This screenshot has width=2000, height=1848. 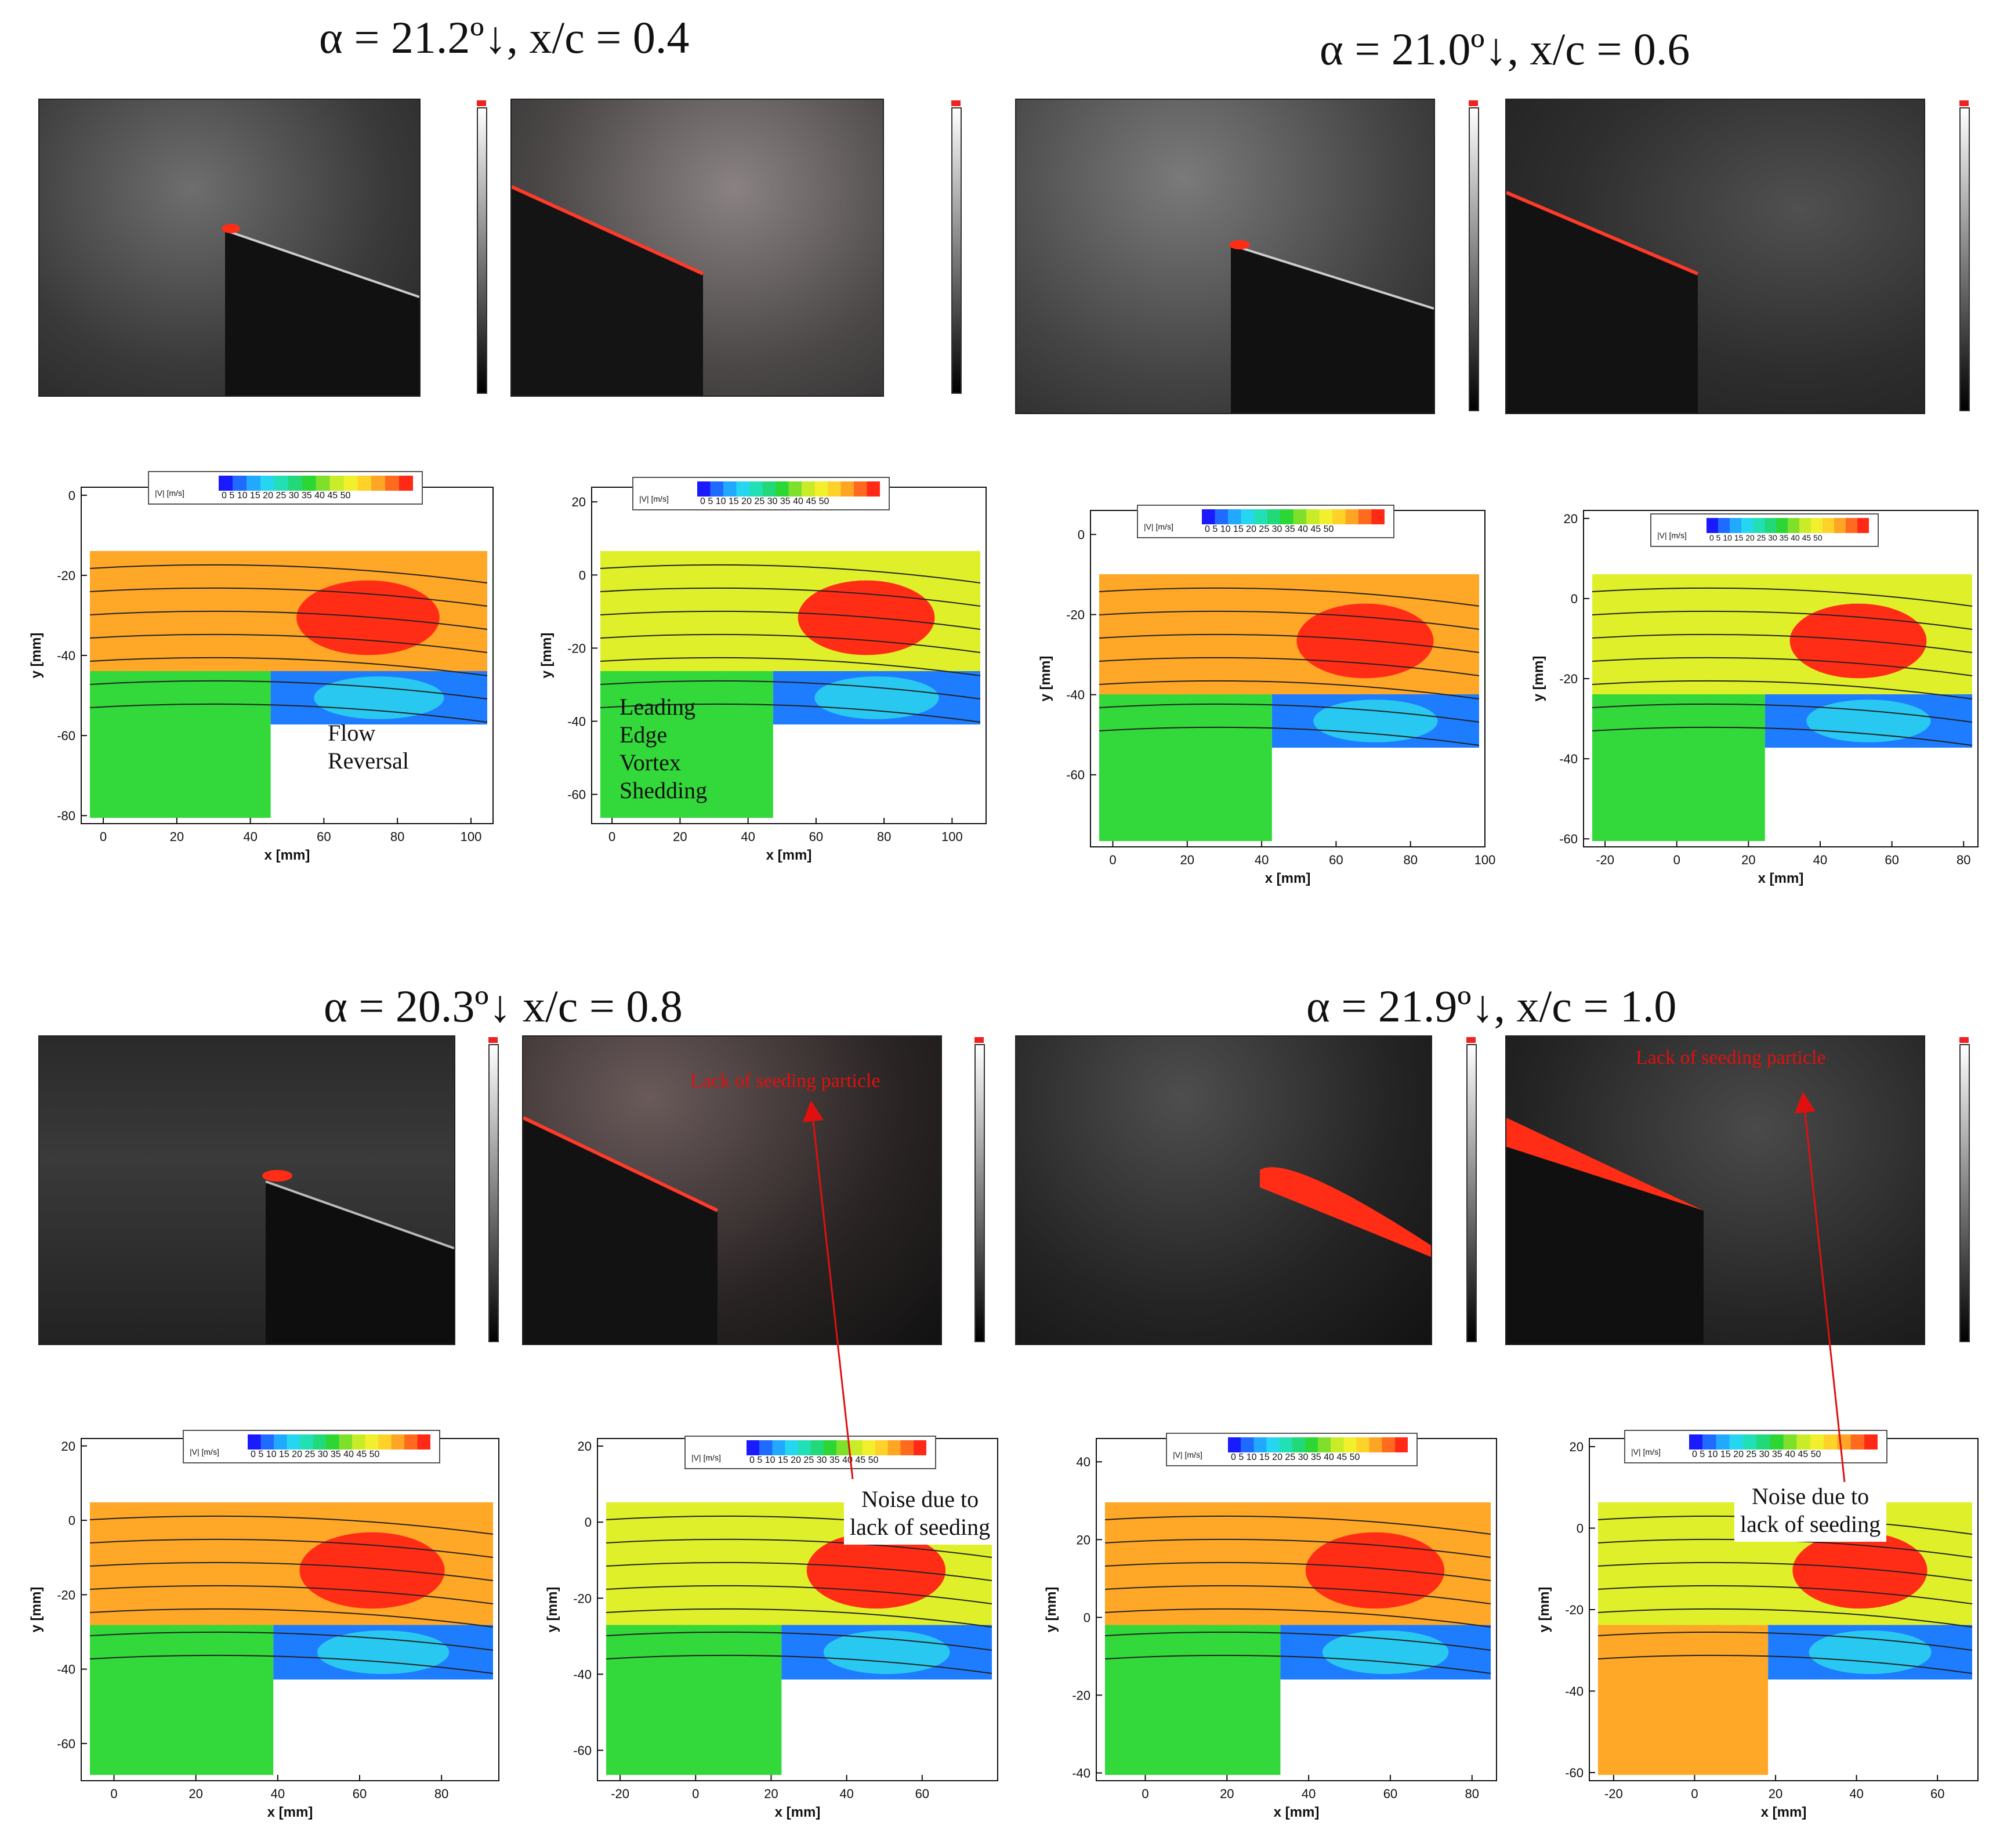 What do you see at coordinates (663, 748) in the screenshot?
I see `leading-edge-vortex-label: Leading Edge Vortex Shedding` at bounding box center [663, 748].